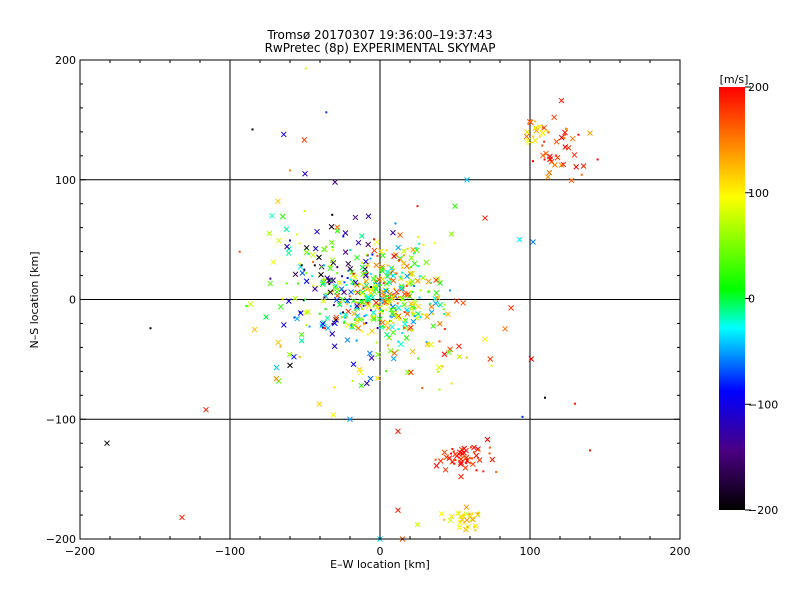 The height and width of the screenshot is (604, 800). I want to click on colorbar-label: [m/s], so click(734, 79).